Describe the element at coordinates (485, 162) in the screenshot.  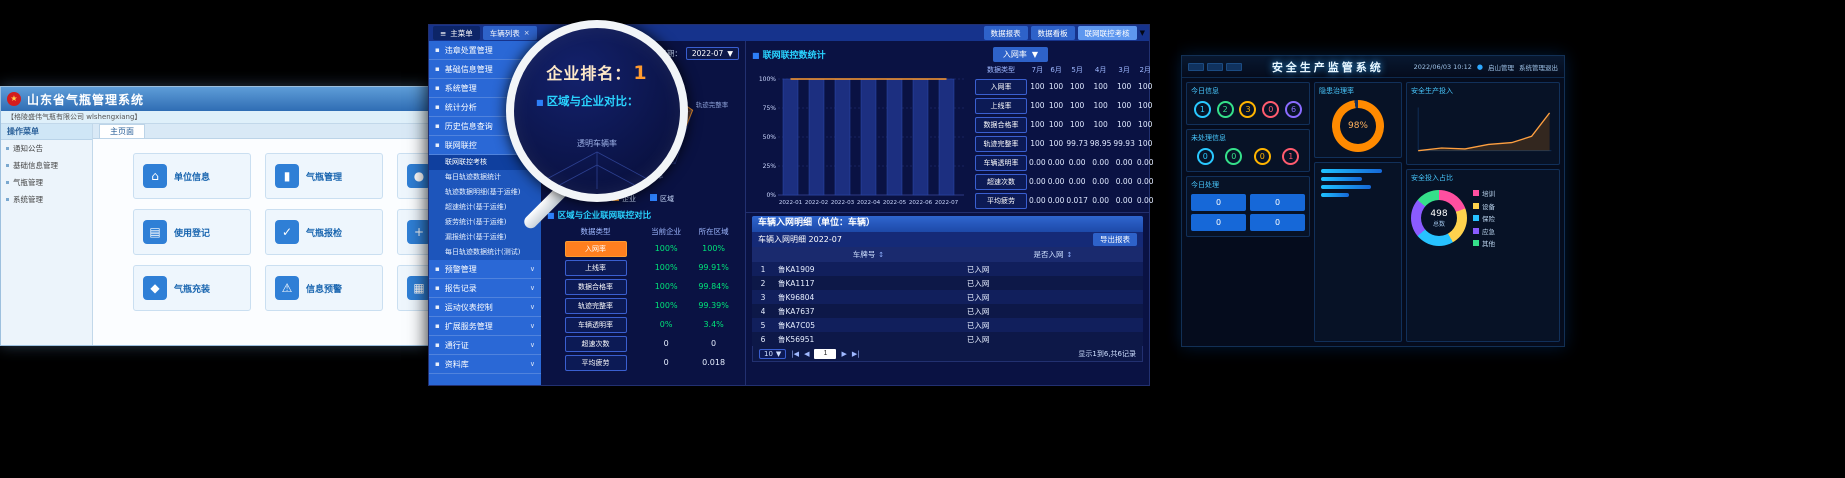
I see `submenu-network-assess: 联网联控考核` at that location.